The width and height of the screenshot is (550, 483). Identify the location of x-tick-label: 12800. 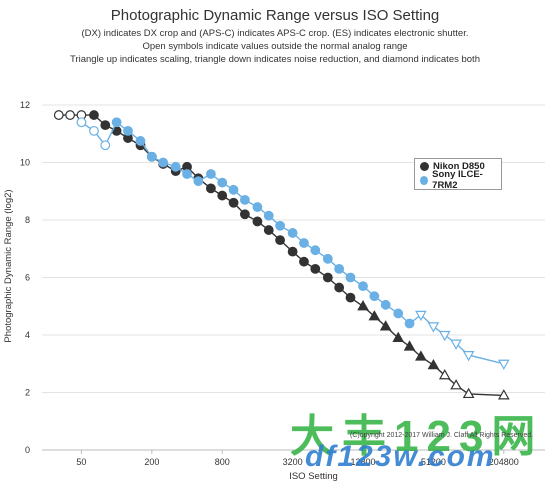
(363, 462).